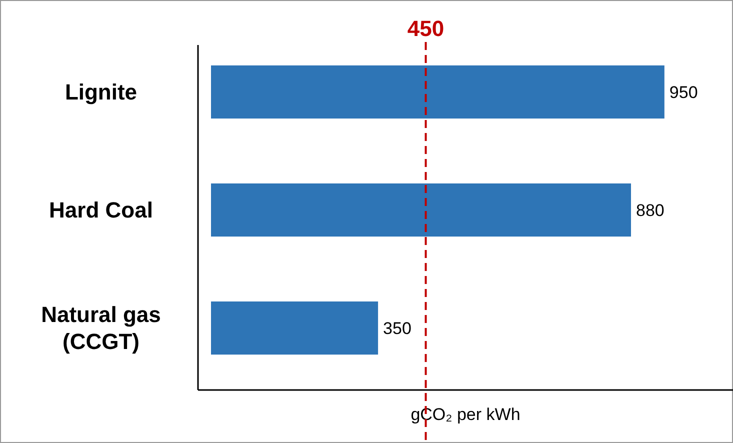 The image size is (733, 443). I want to click on y-tick-label: Lignite, so click(101, 92).